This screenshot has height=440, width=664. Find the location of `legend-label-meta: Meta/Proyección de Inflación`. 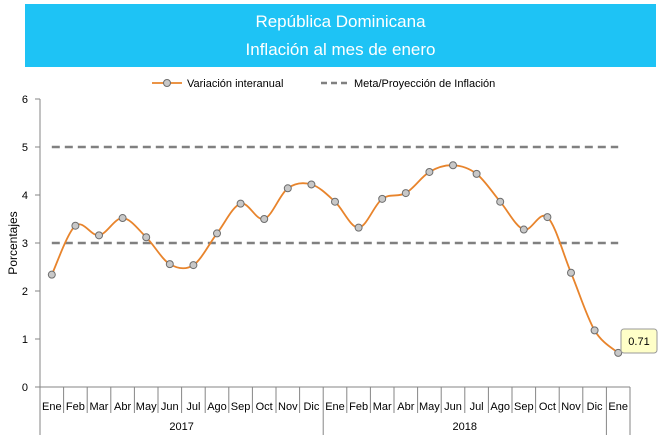

legend-label-meta: Meta/Proyección de Inflación is located at coordinates (424, 84).